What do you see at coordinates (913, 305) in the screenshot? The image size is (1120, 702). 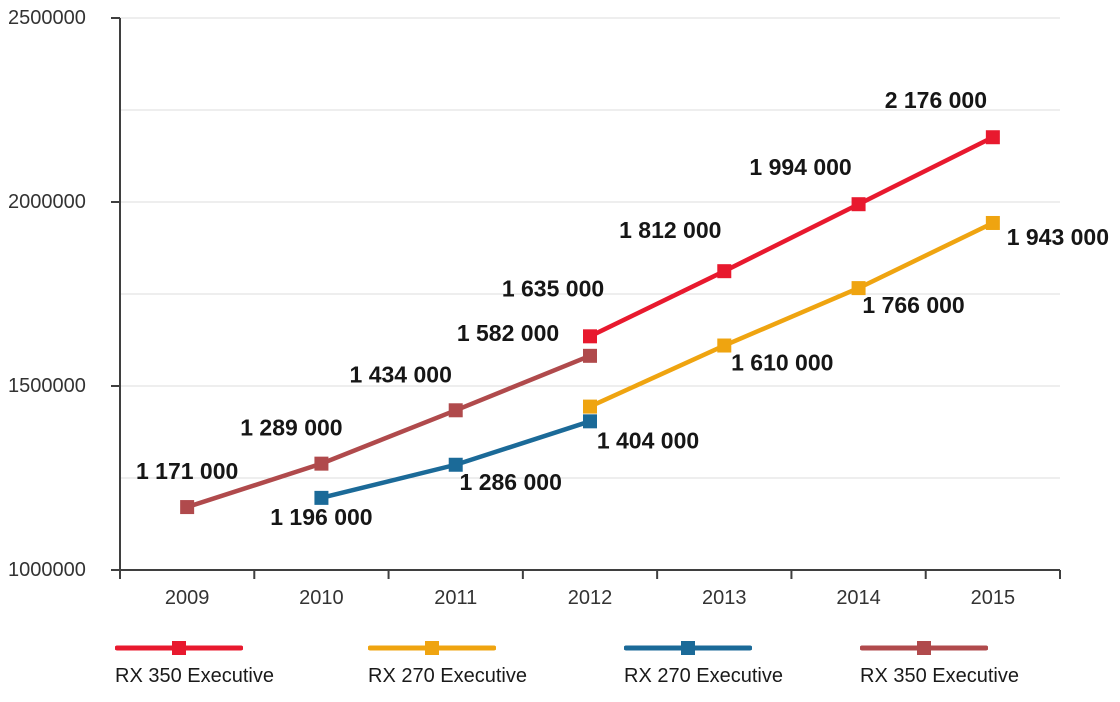 I see `data-point-label: 1 766 000` at bounding box center [913, 305].